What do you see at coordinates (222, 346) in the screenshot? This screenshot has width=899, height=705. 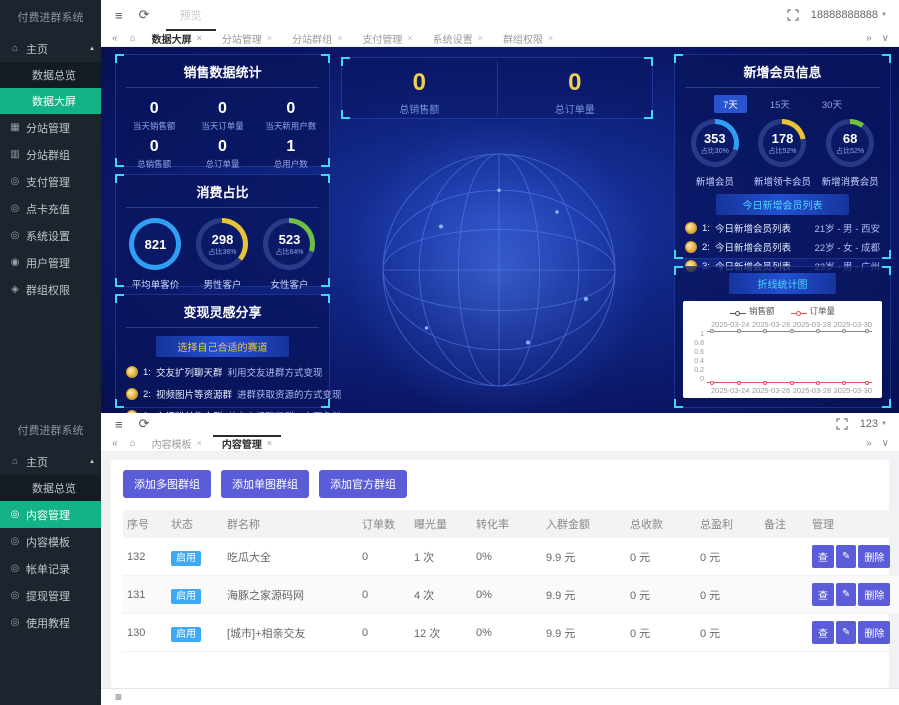 I see `inspiration-subtitle: 选择自己合适的赛道` at bounding box center [222, 346].